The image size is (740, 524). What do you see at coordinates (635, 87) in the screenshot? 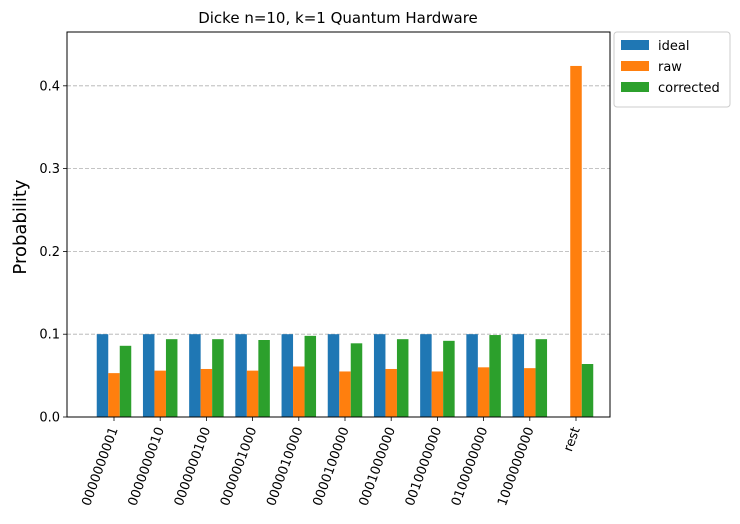
I see `legend-swatch-corrected` at bounding box center [635, 87].